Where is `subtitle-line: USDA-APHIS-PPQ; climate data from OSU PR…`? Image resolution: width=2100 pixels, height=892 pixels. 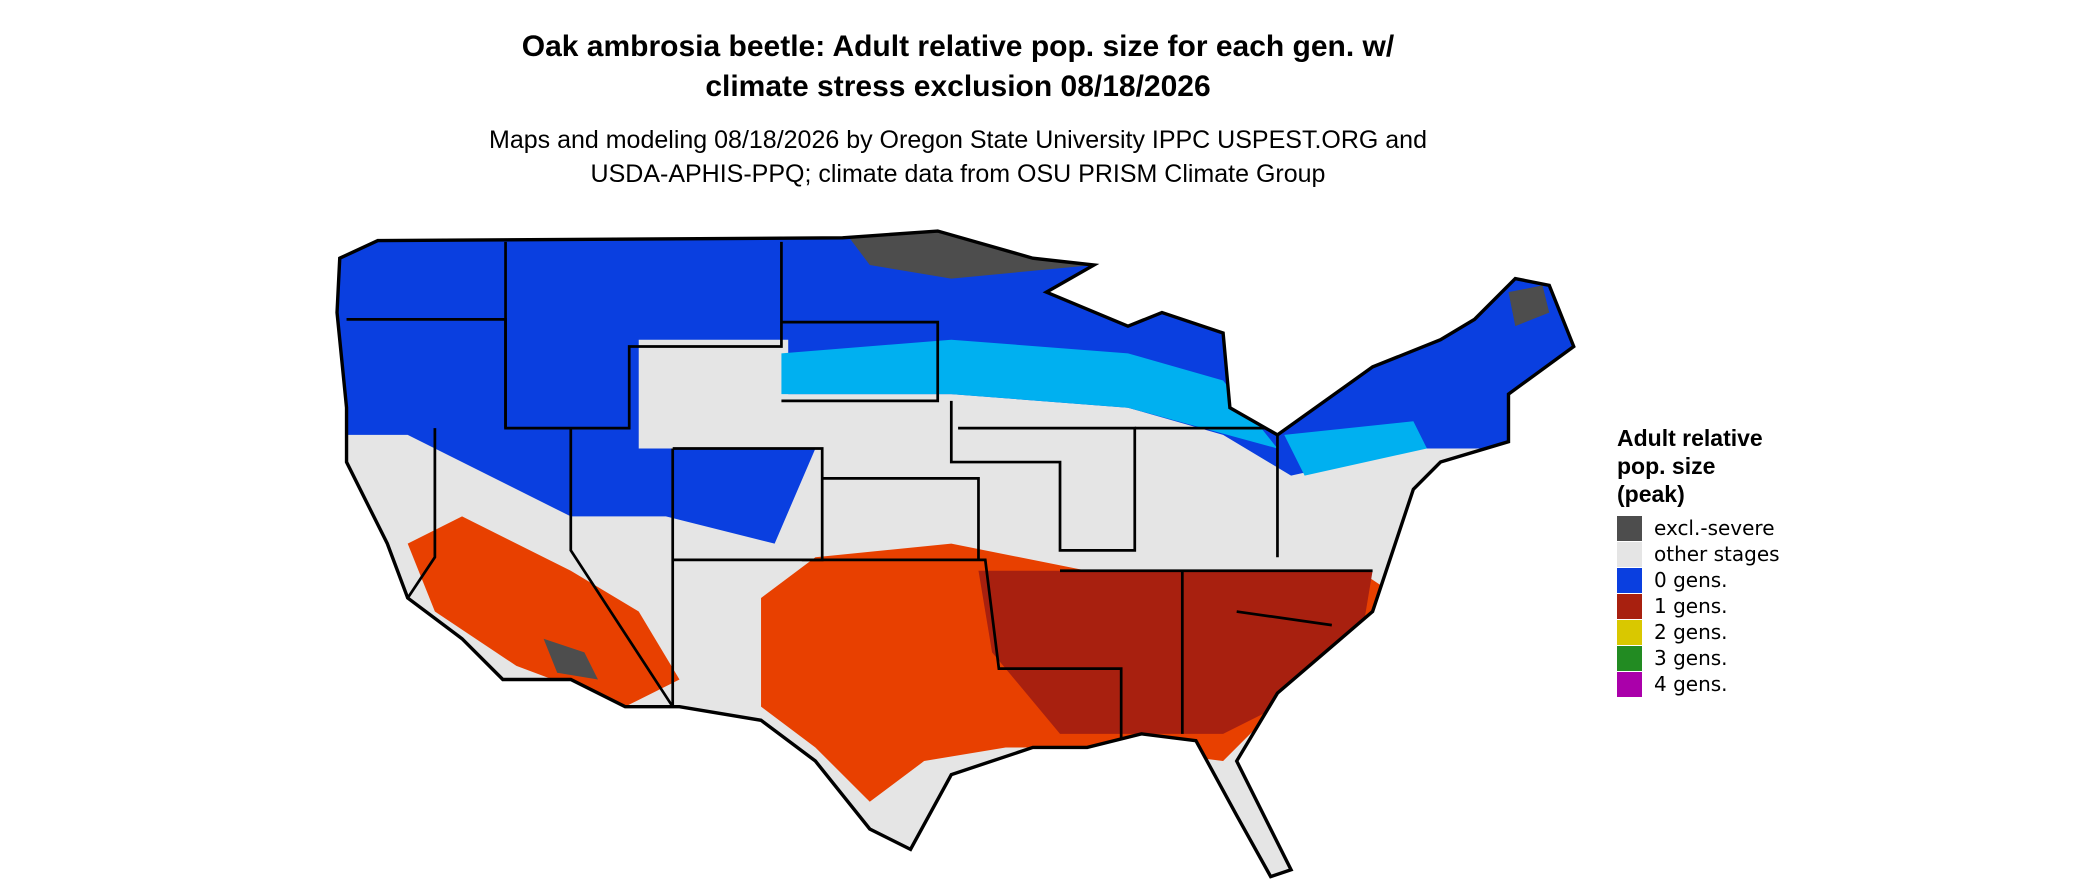
subtitle-line: USDA-APHIS-PPQ; climate data from OSU PR… is located at coordinates (958, 174).